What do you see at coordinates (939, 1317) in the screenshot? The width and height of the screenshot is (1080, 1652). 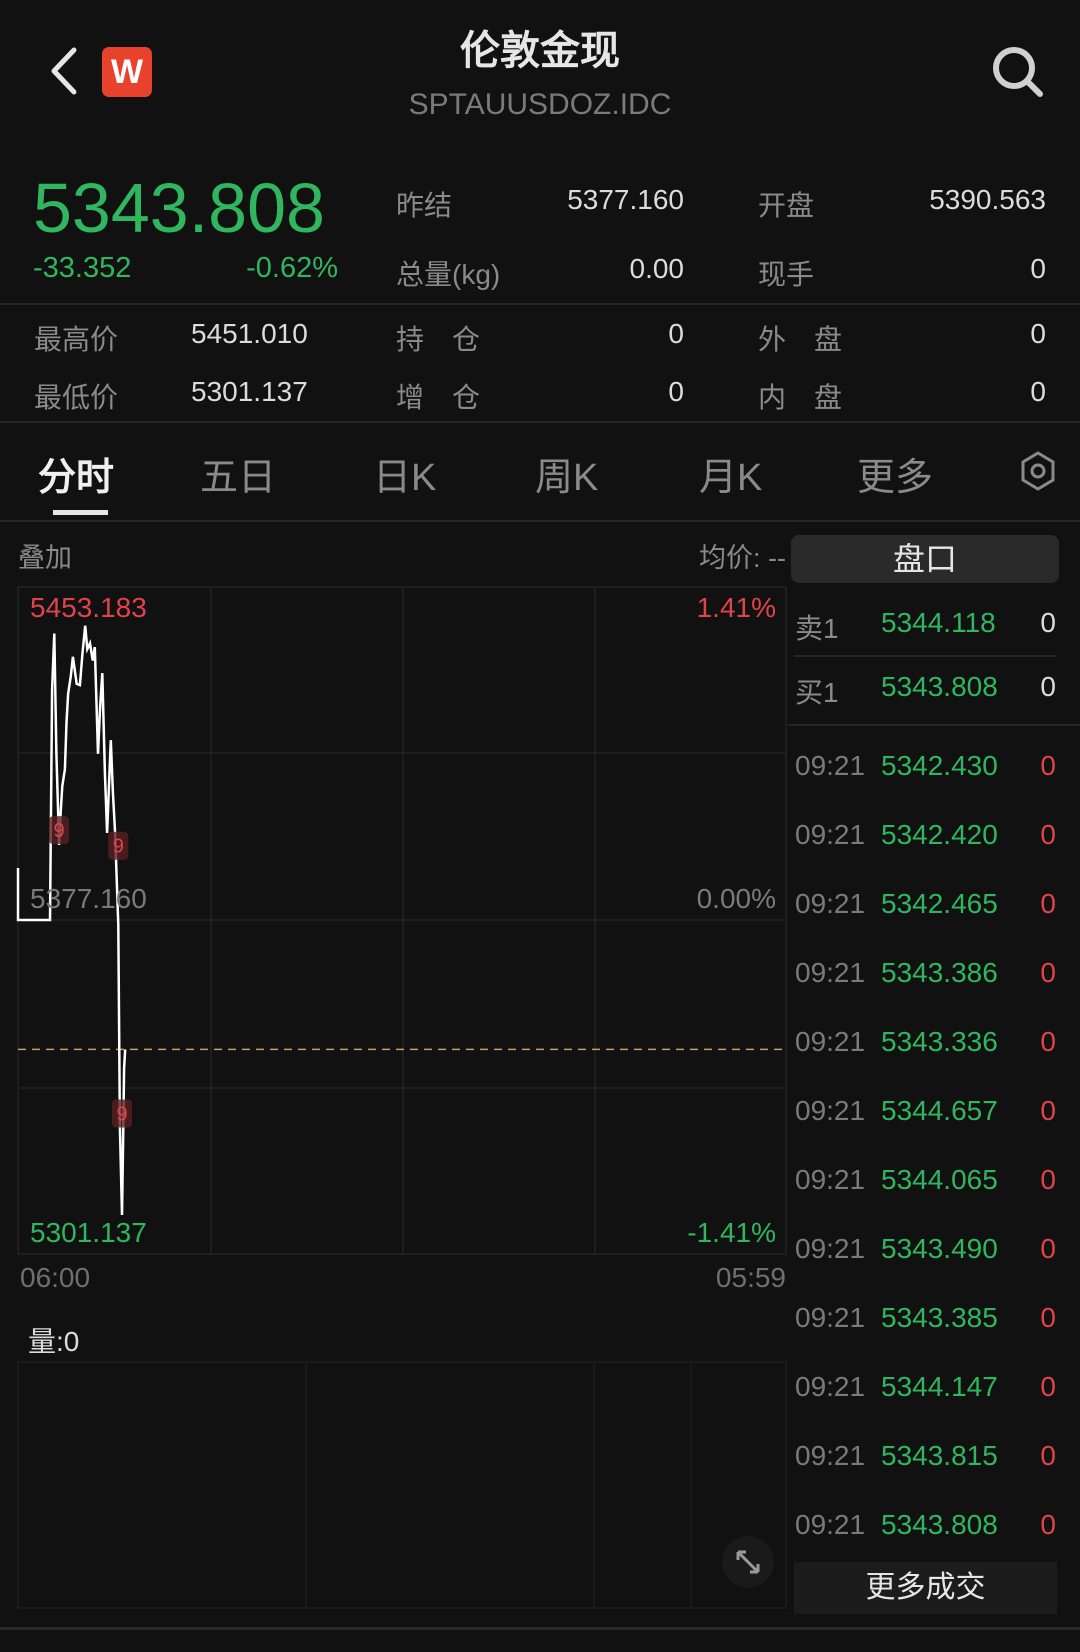 I see `trade-price: 5343.385` at bounding box center [939, 1317].